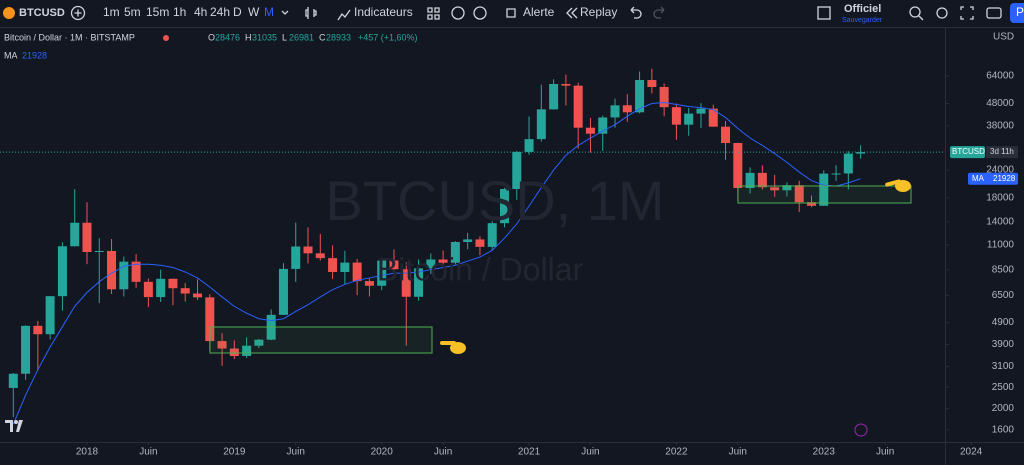 This screenshot has width=1024, height=465. What do you see at coordinates (388, 37) in the screenshot?
I see `ohlc-change: +457 (+1,60%)` at bounding box center [388, 37].